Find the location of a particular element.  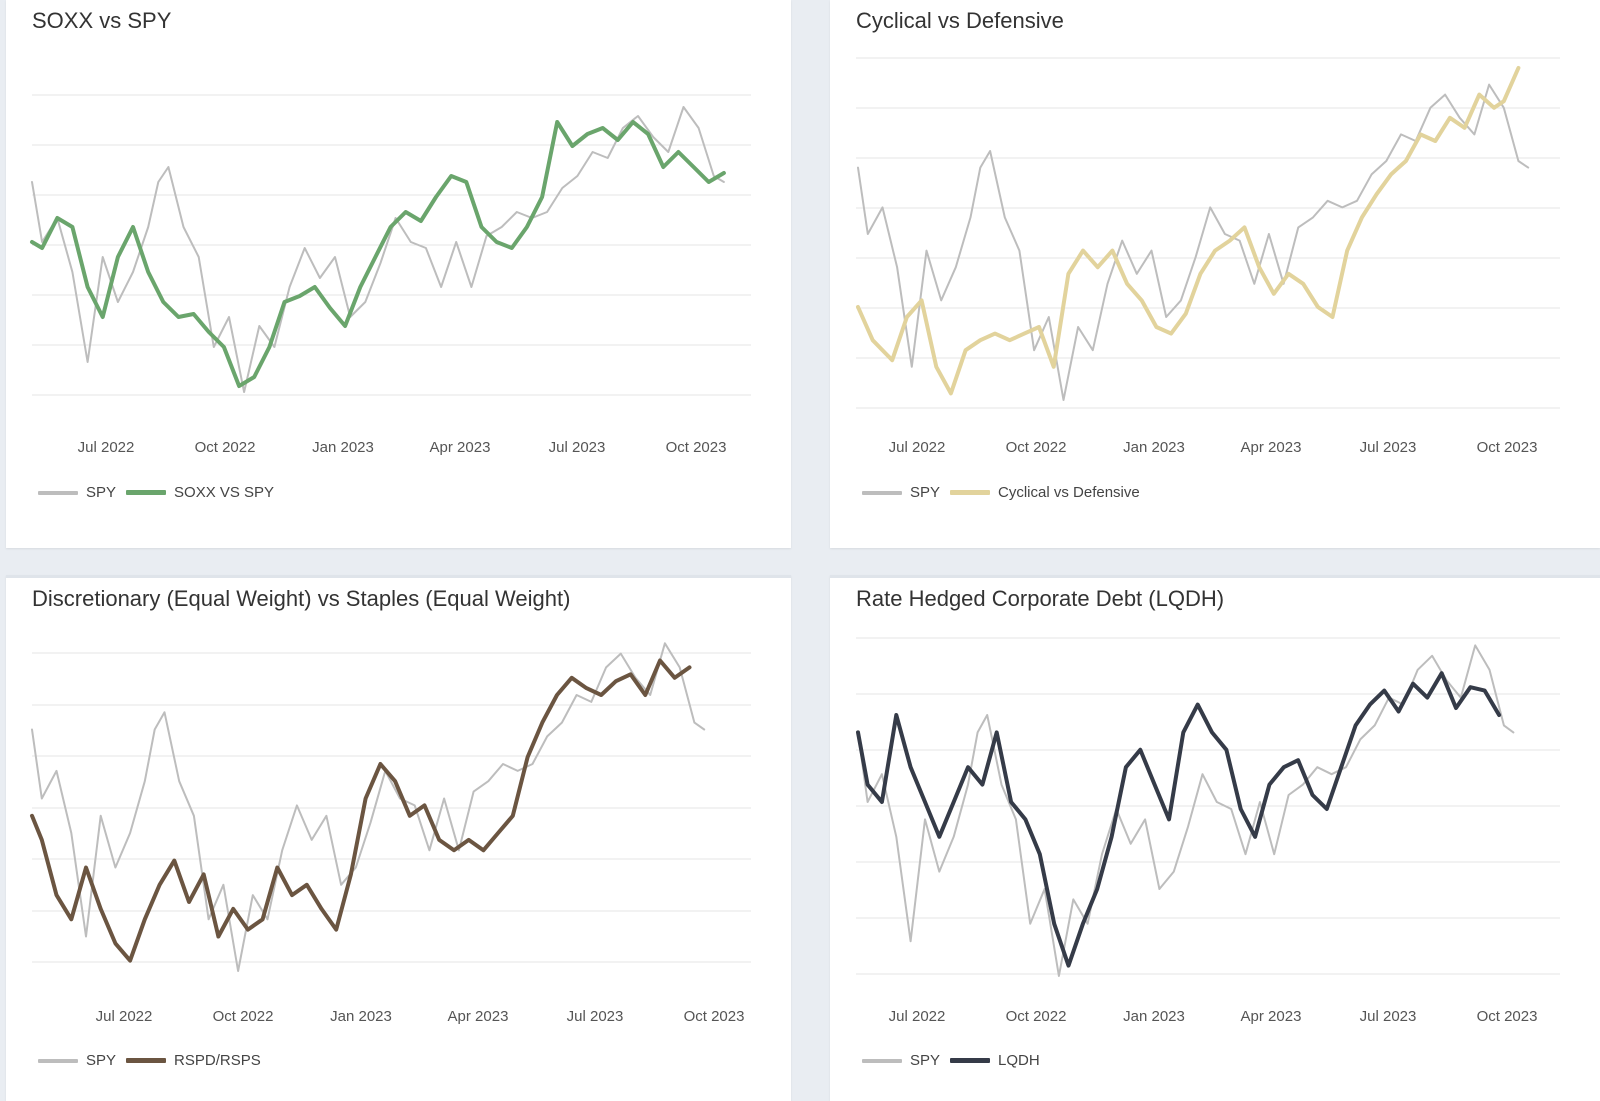

chart-legend: SPY LQDH is located at coordinates (951, 1060).